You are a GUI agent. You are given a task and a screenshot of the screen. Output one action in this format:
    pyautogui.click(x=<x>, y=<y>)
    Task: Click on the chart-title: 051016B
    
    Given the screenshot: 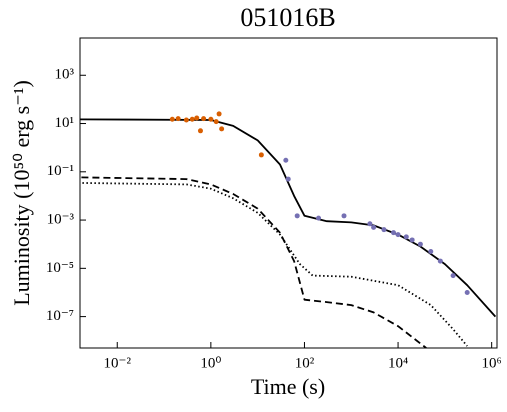 What is the action you would take?
    pyautogui.click(x=287, y=17)
    